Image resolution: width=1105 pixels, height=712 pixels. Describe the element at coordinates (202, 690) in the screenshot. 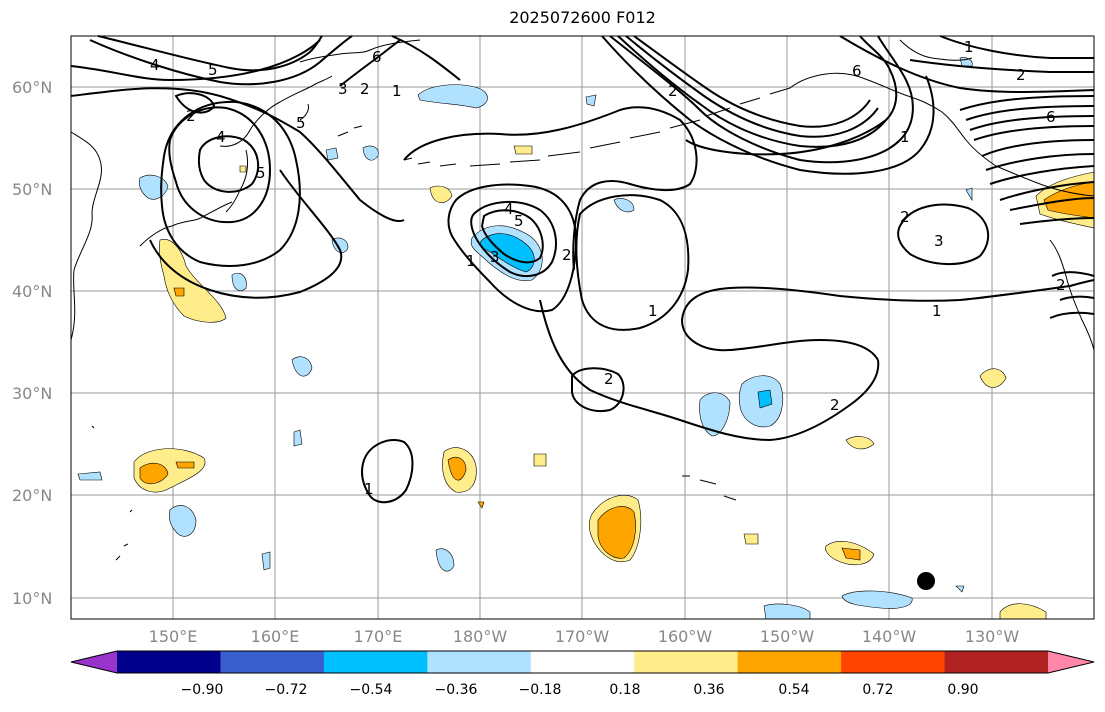

I see `colorbar-tick-label: −0.90` at that location.